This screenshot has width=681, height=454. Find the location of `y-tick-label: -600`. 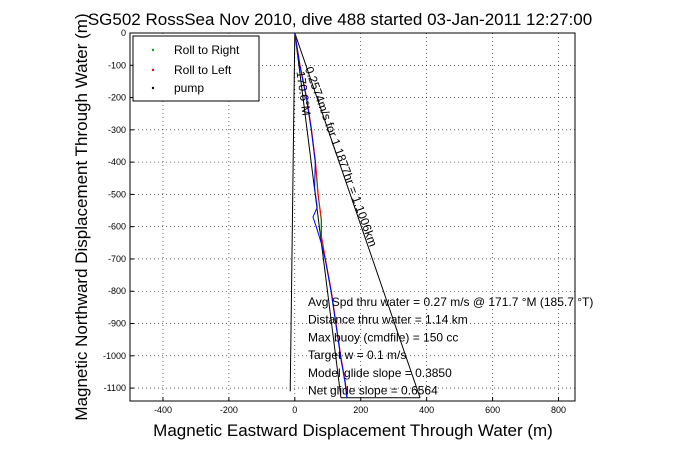

y-tick-label: -600 is located at coordinates (117, 227).